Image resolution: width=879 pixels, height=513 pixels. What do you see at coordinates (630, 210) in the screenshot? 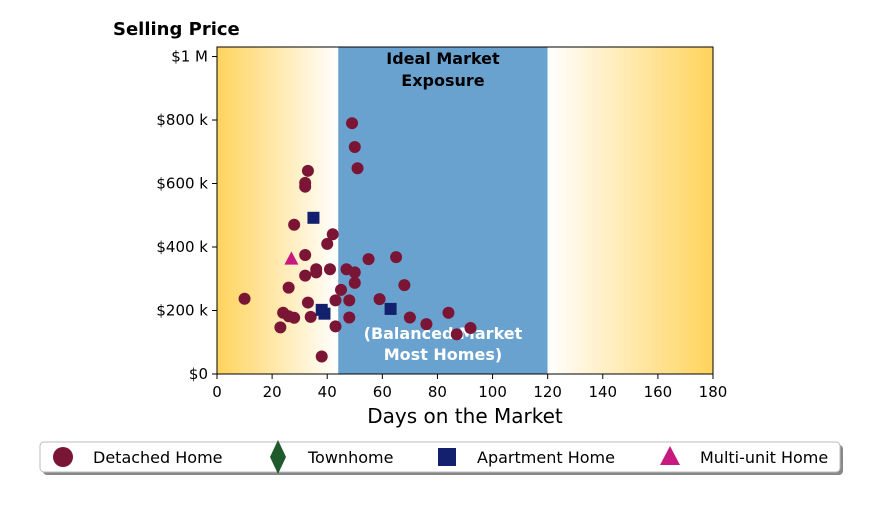
I see `right-gradient-region` at bounding box center [630, 210].